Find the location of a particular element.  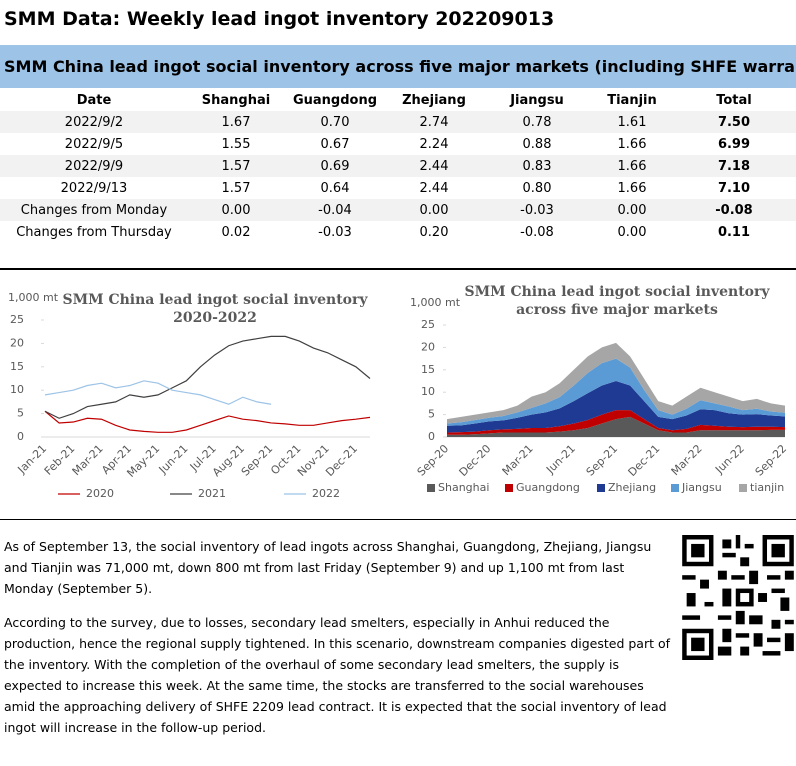

column-header: Guangdong is located at coordinates (335, 100).